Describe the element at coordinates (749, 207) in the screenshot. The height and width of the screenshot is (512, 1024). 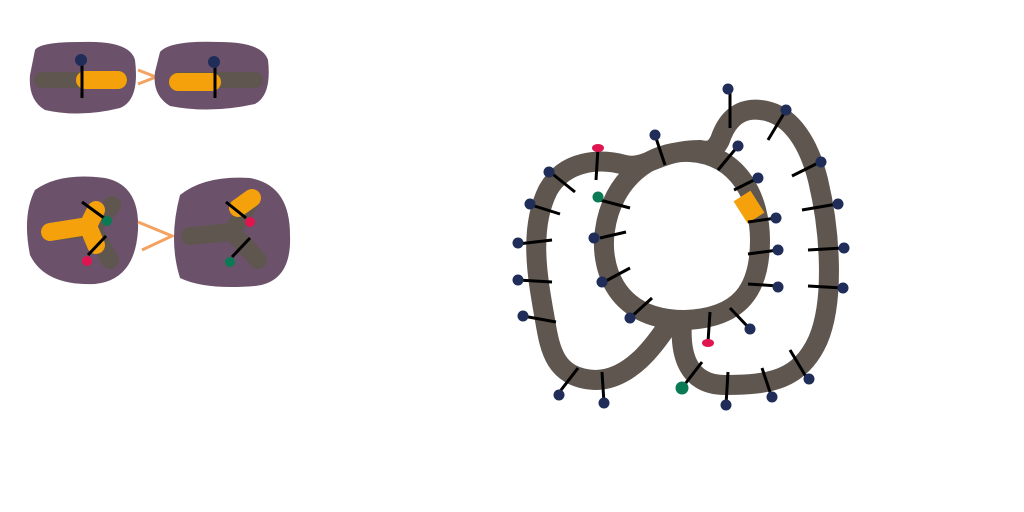
I see `highlight-segment` at that location.